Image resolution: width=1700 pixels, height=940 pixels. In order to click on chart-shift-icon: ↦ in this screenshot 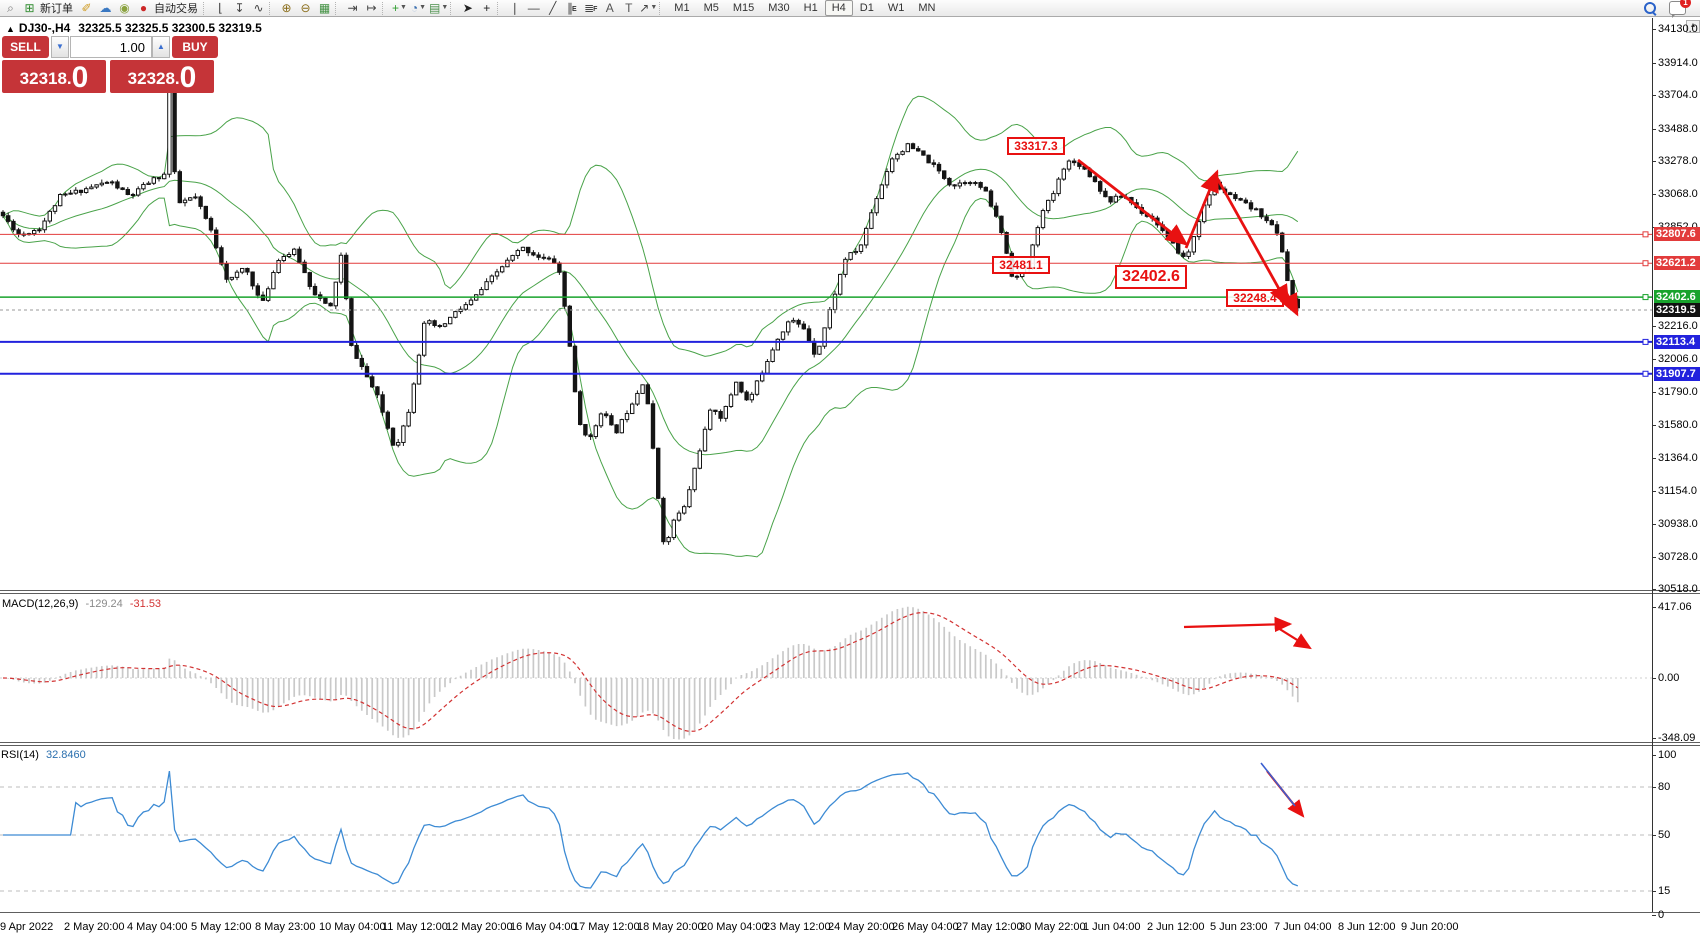, I will do `click(371, 8)`.